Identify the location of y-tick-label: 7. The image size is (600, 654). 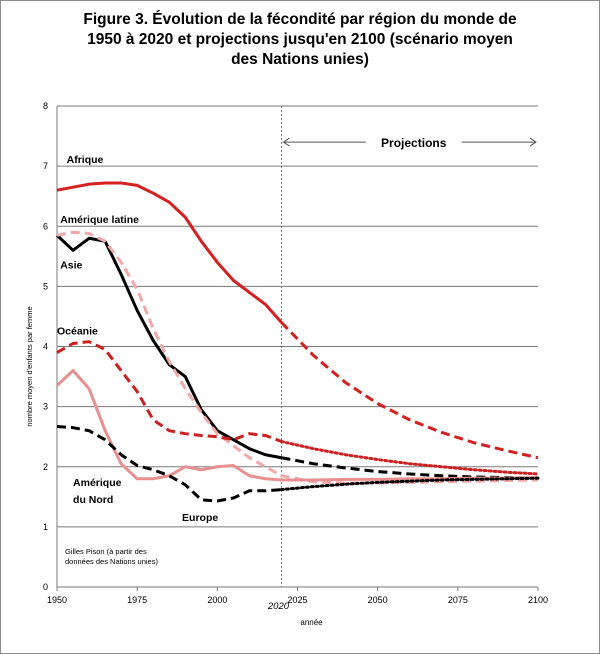
(45, 166).